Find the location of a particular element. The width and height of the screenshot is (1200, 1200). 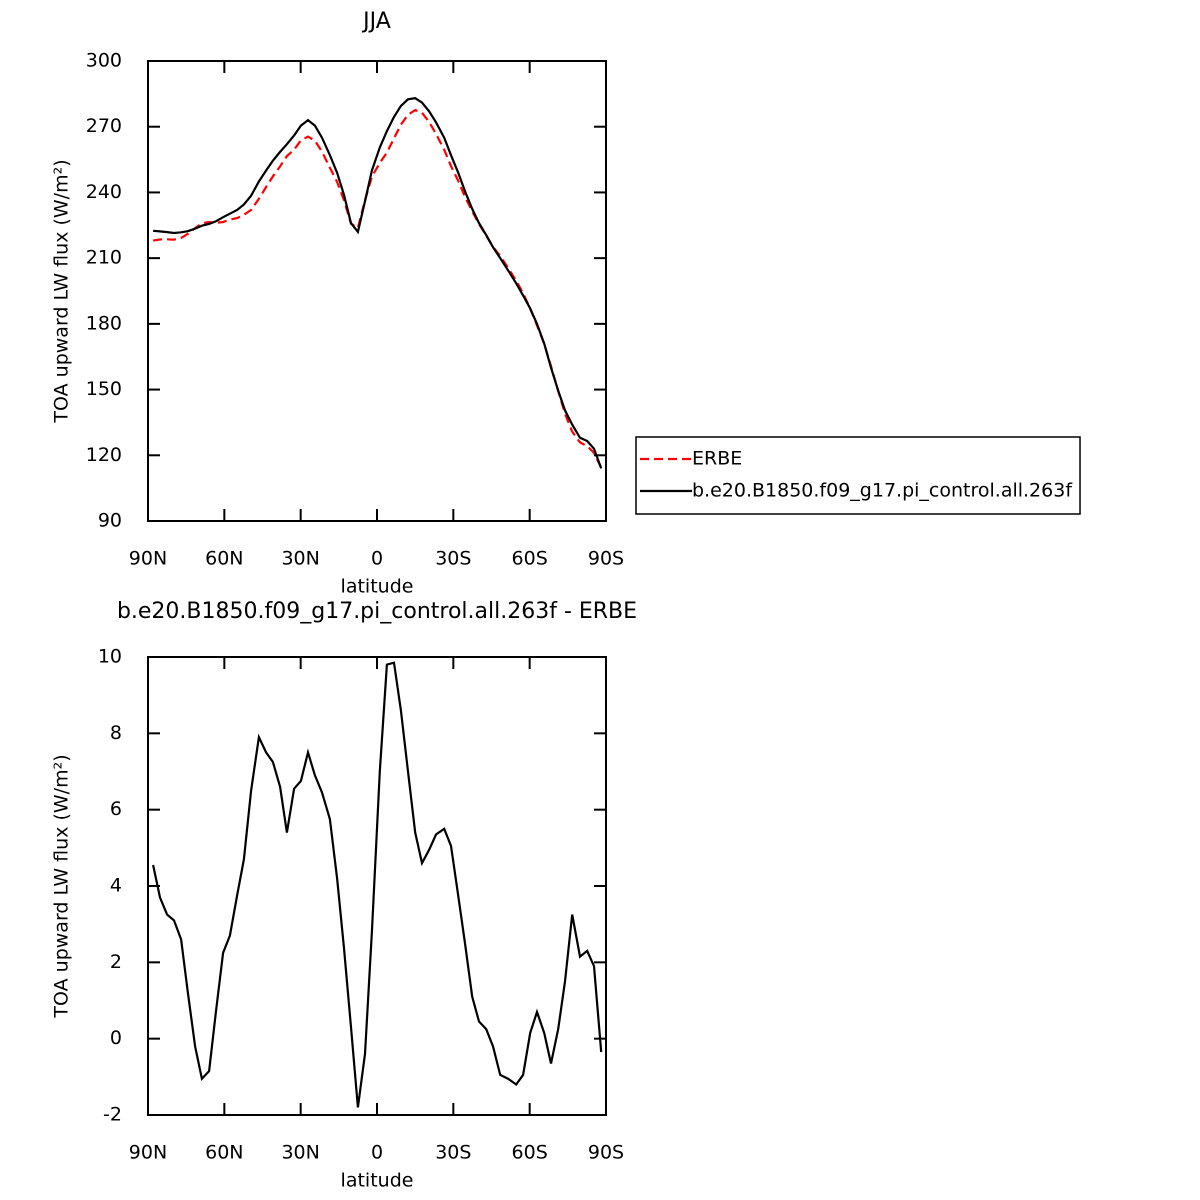

y-tick-label: 210 is located at coordinates (104, 258).